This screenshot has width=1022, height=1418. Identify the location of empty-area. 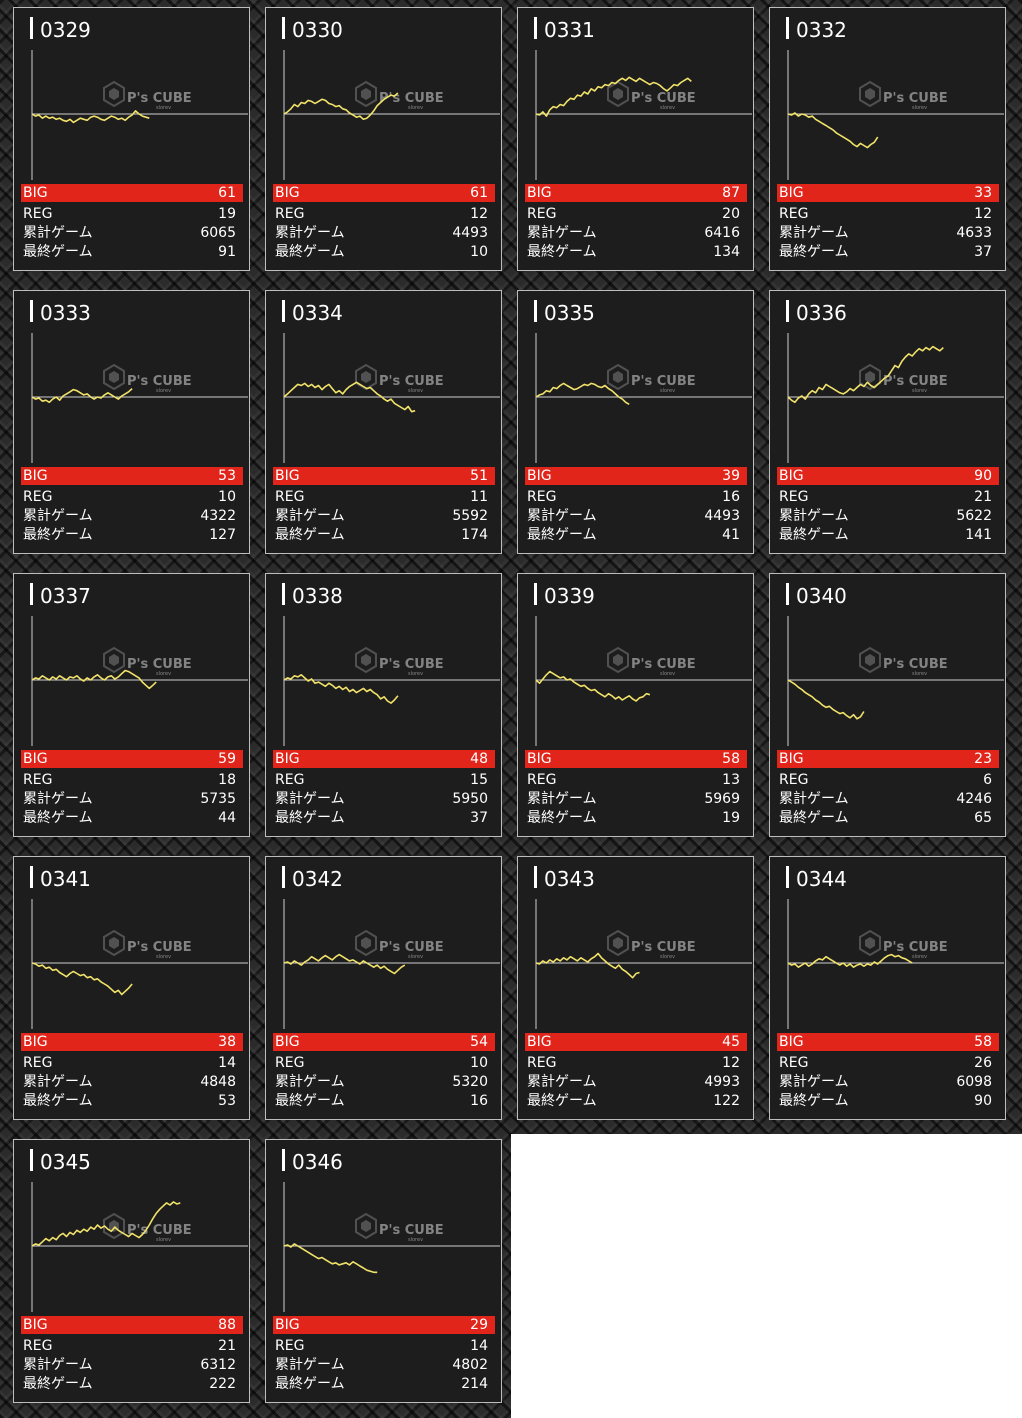
(766, 1276).